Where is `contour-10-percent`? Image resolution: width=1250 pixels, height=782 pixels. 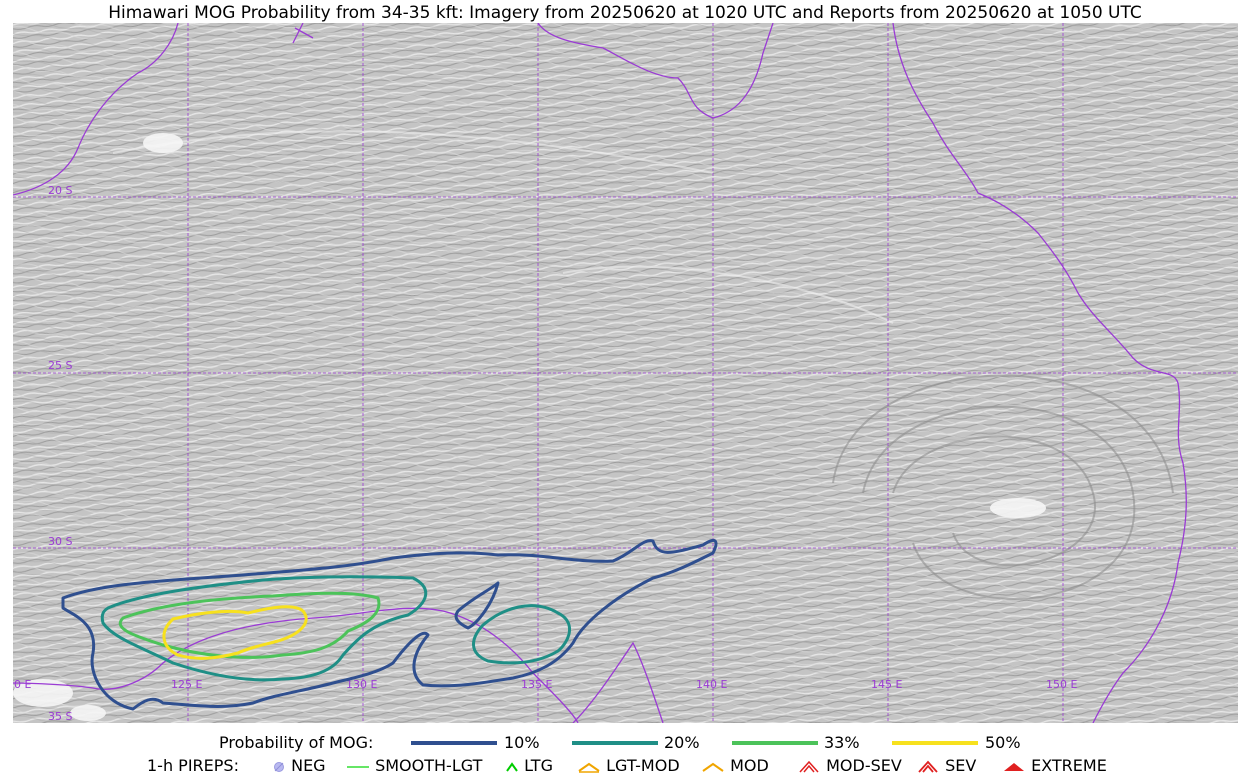 contour-10-percent is located at coordinates (389, 625).